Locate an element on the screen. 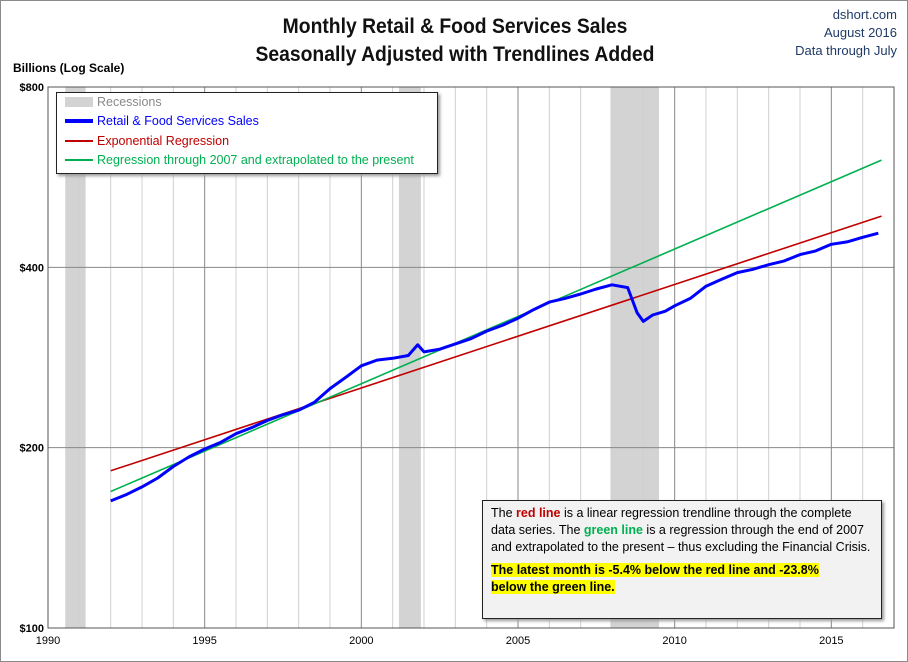  legend-sales: Retail & Food Services Sales is located at coordinates (162, 121).